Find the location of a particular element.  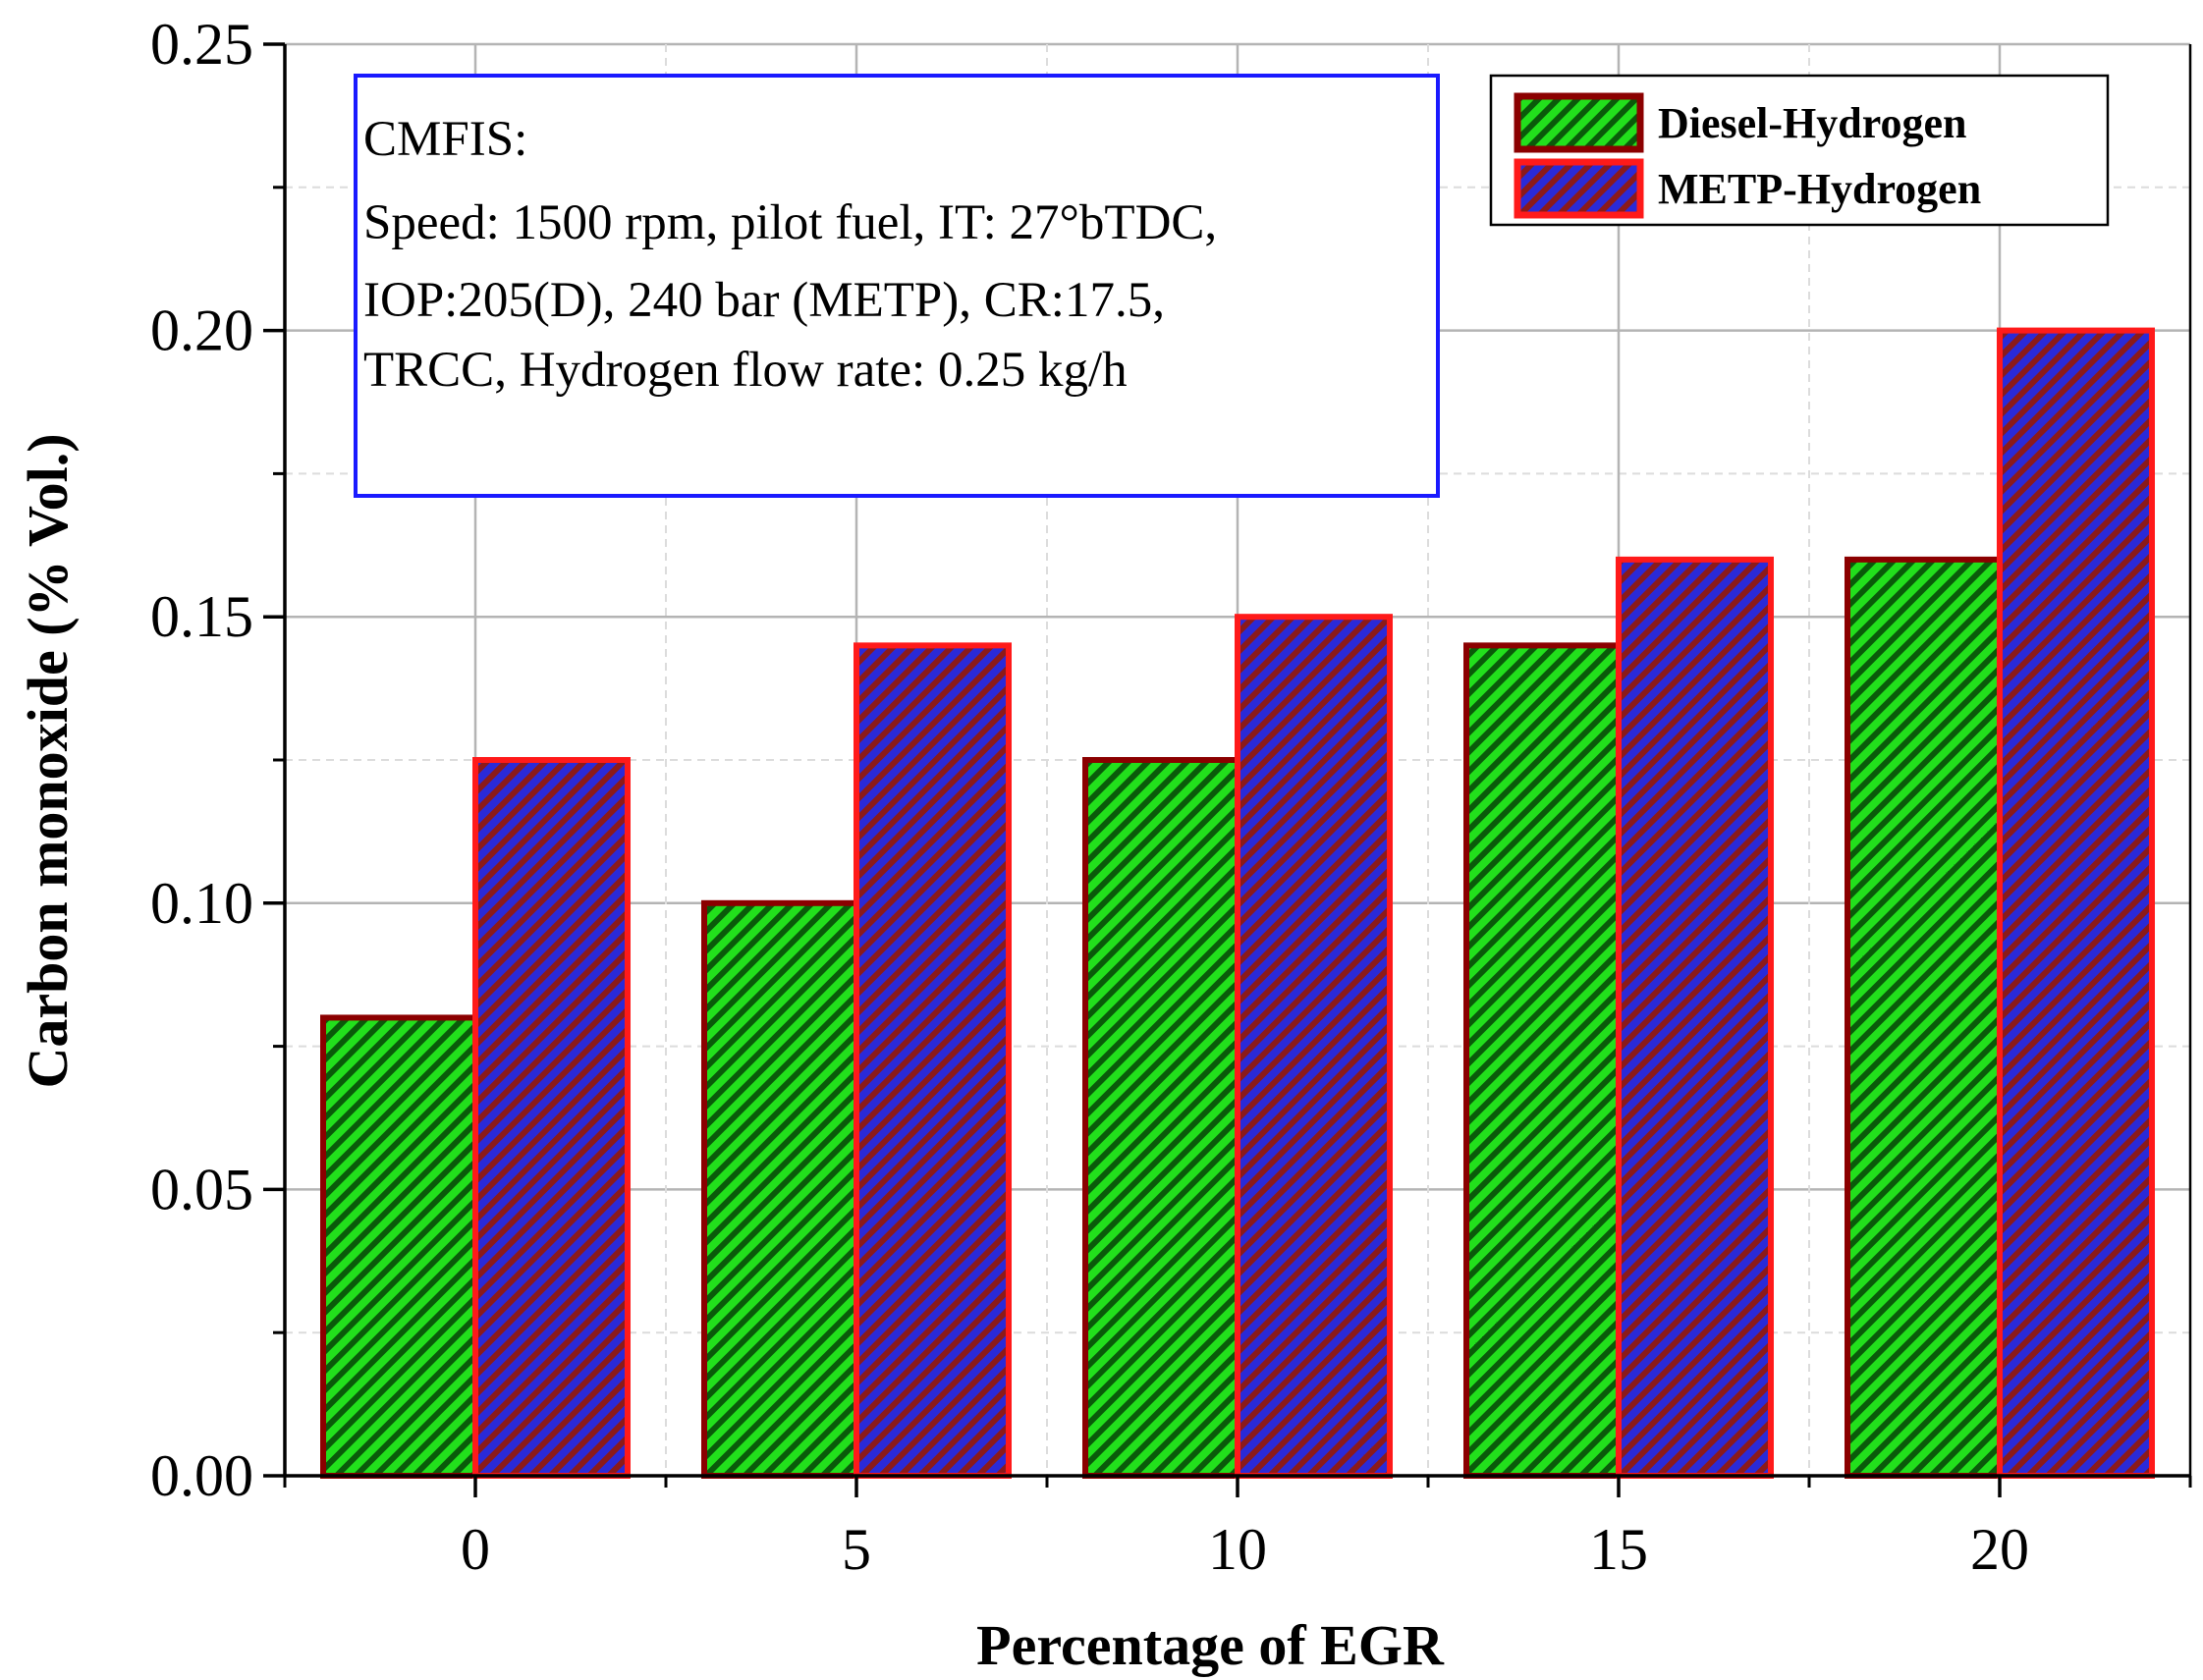

x-tick-label: 0 is located at coordinates (475, 1549).